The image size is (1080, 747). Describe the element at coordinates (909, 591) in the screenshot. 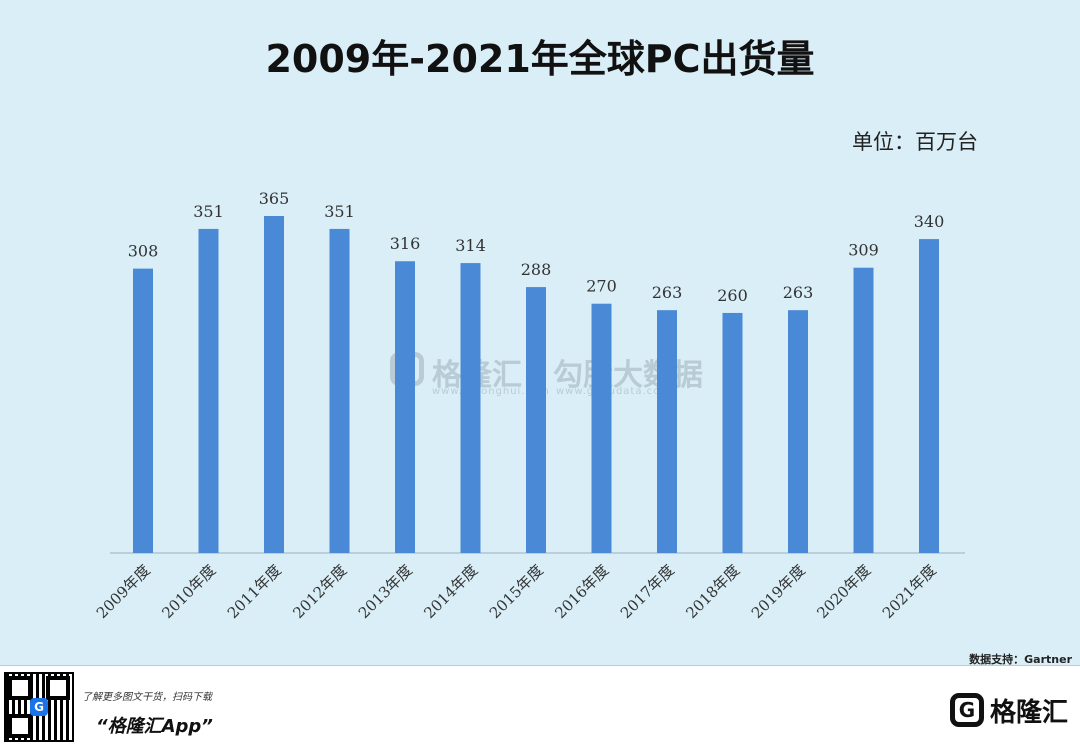

I see `x-tick-label: 2021年度` at that location.